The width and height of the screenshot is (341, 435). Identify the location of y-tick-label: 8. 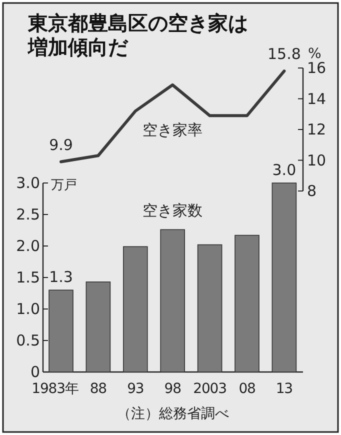
(312, 191).